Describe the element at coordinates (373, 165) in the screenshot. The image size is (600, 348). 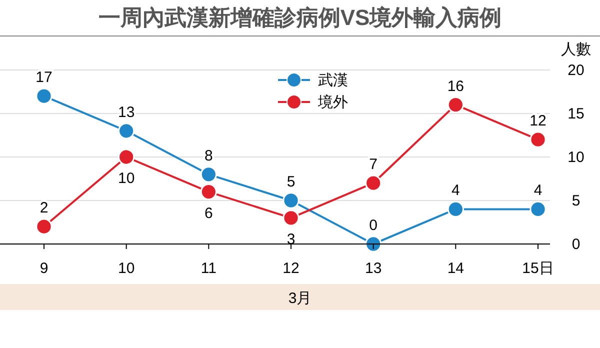
I see `data-label: 7` at that location.